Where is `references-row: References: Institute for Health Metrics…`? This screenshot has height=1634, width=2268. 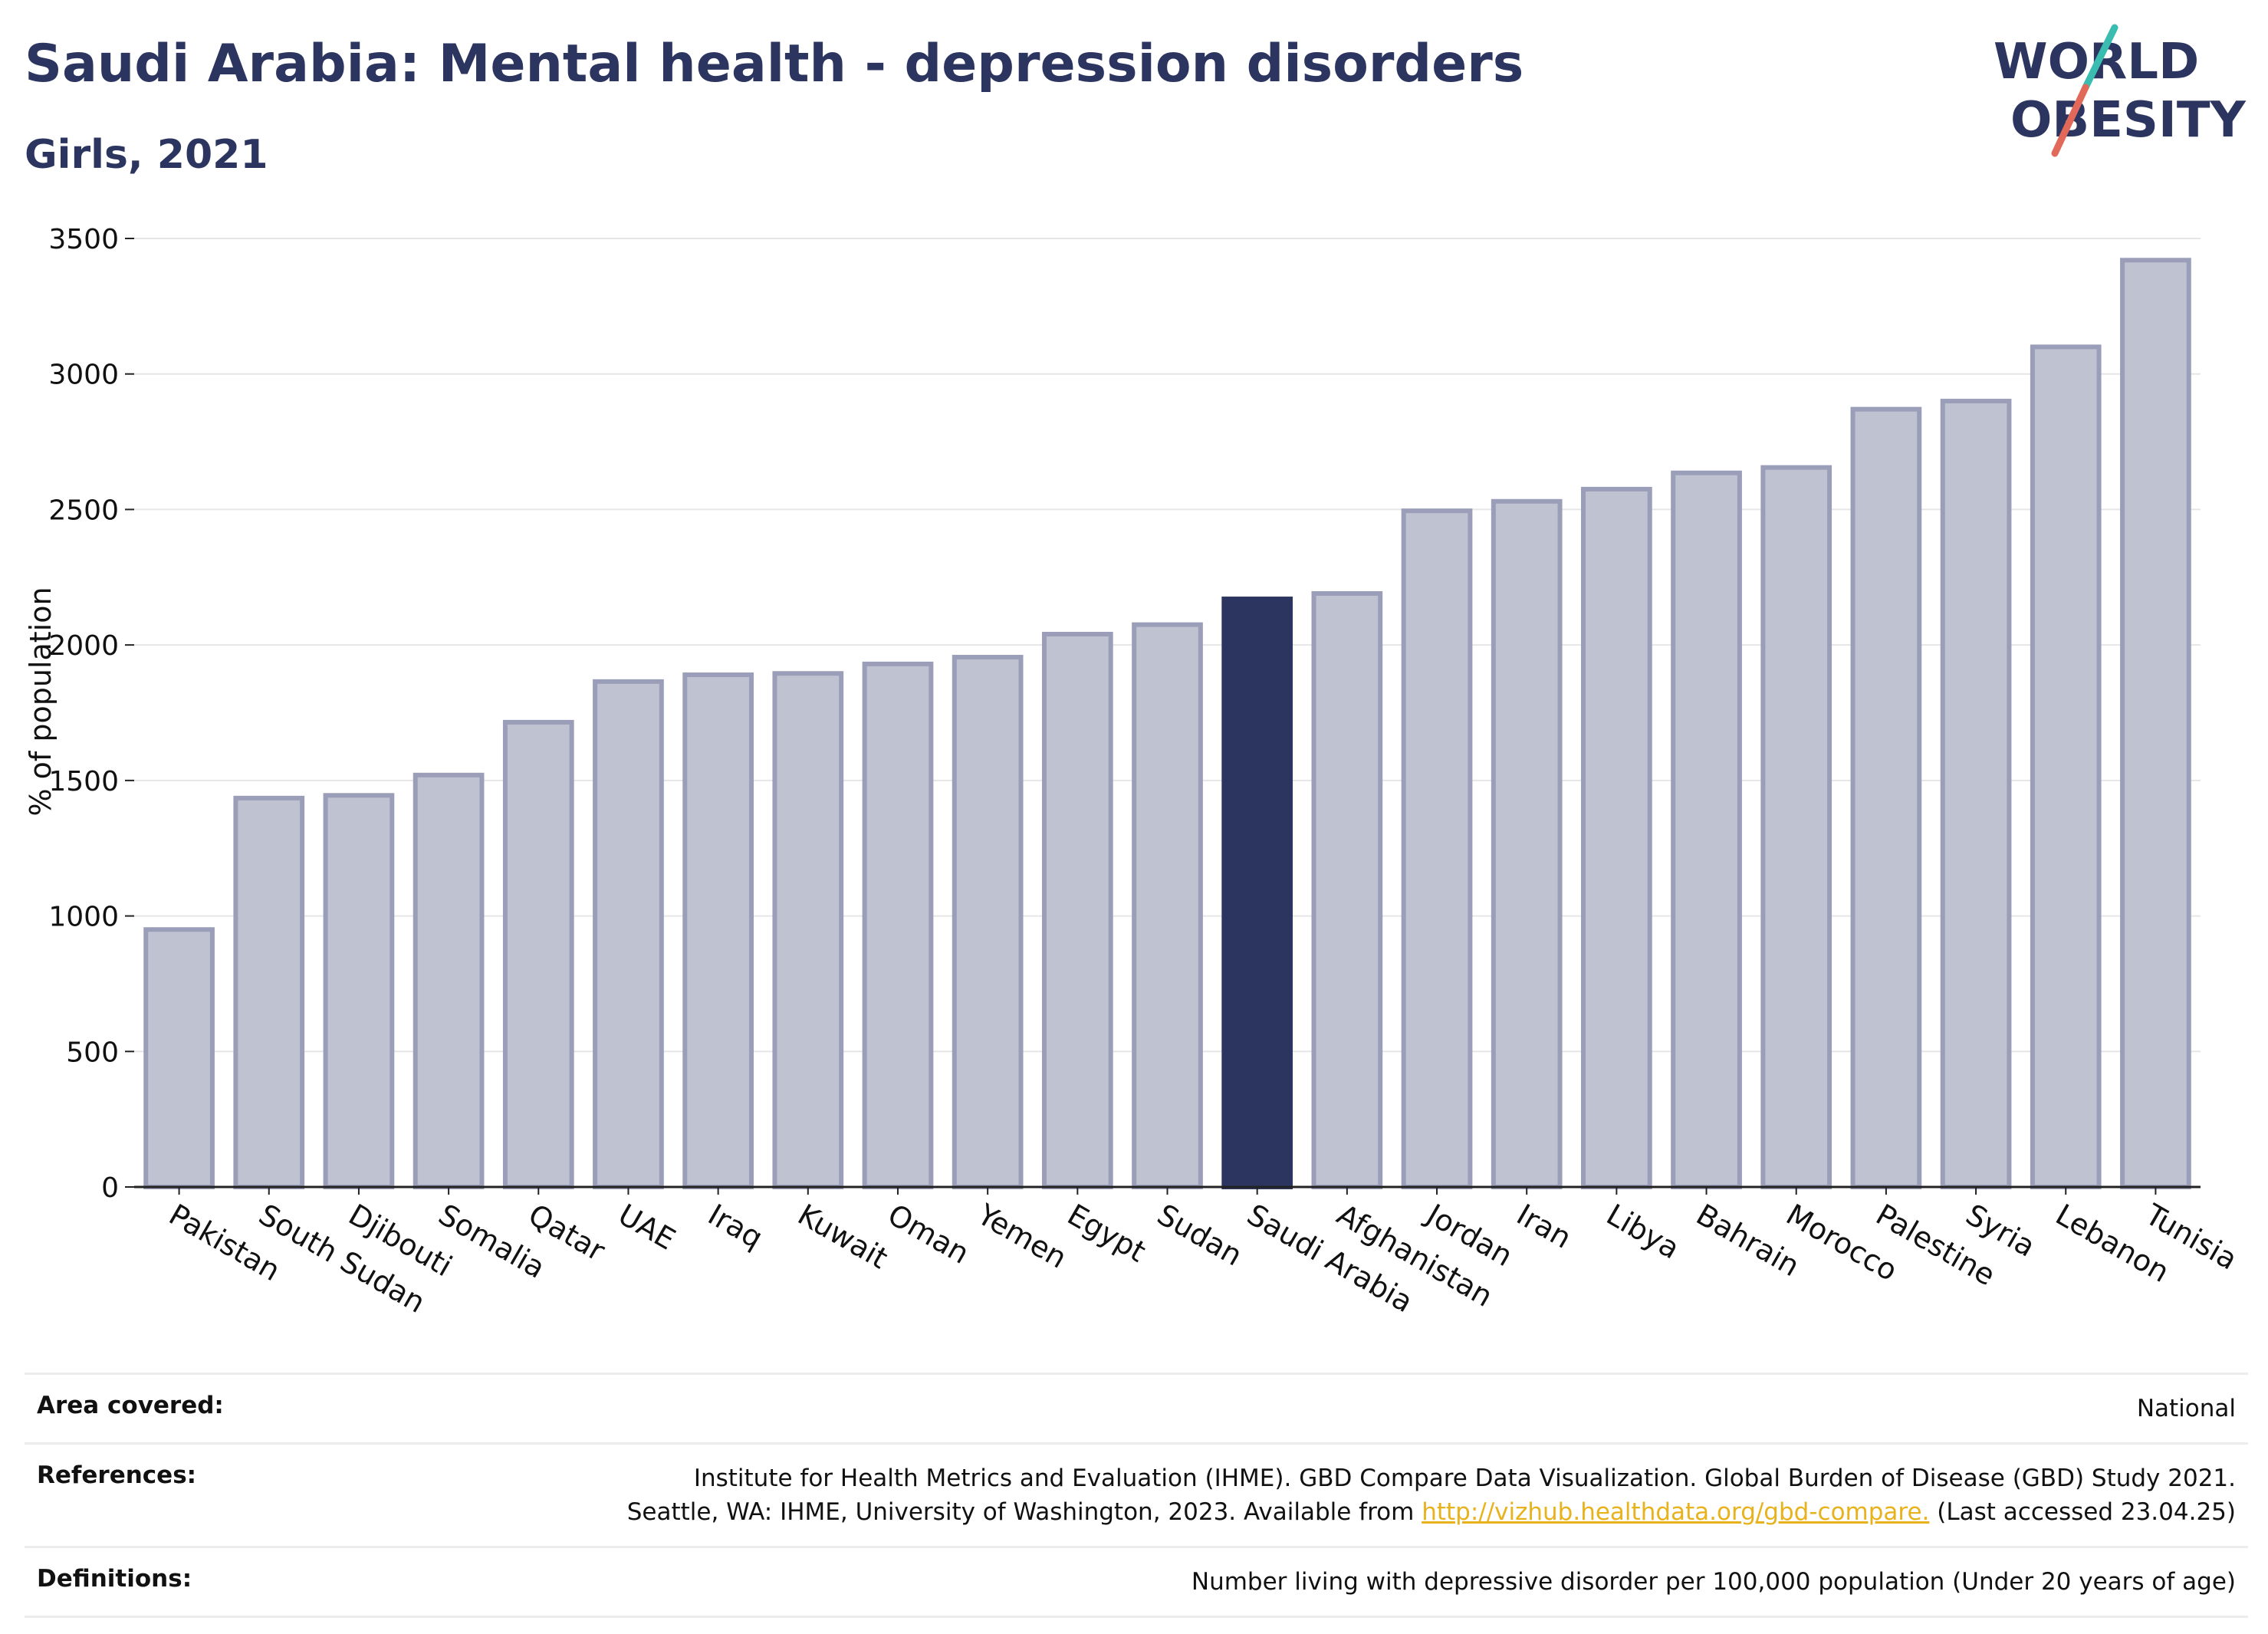
references-row: References: Institute for Health Metrics… is located at coordinates (1136, 1494).